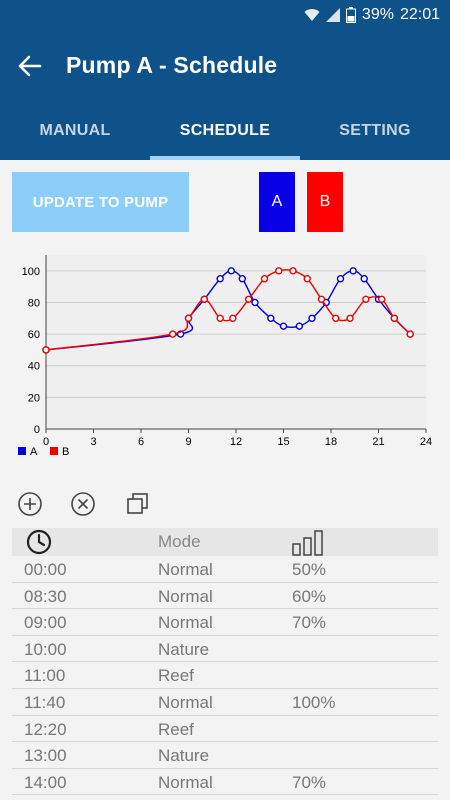 Image resolution: width=450 pixels, height=800 pixels. What do you see at coordinates (45, 649) in the screenshot?
I see `row-time: 10:00` at bounding box center [45, 649].